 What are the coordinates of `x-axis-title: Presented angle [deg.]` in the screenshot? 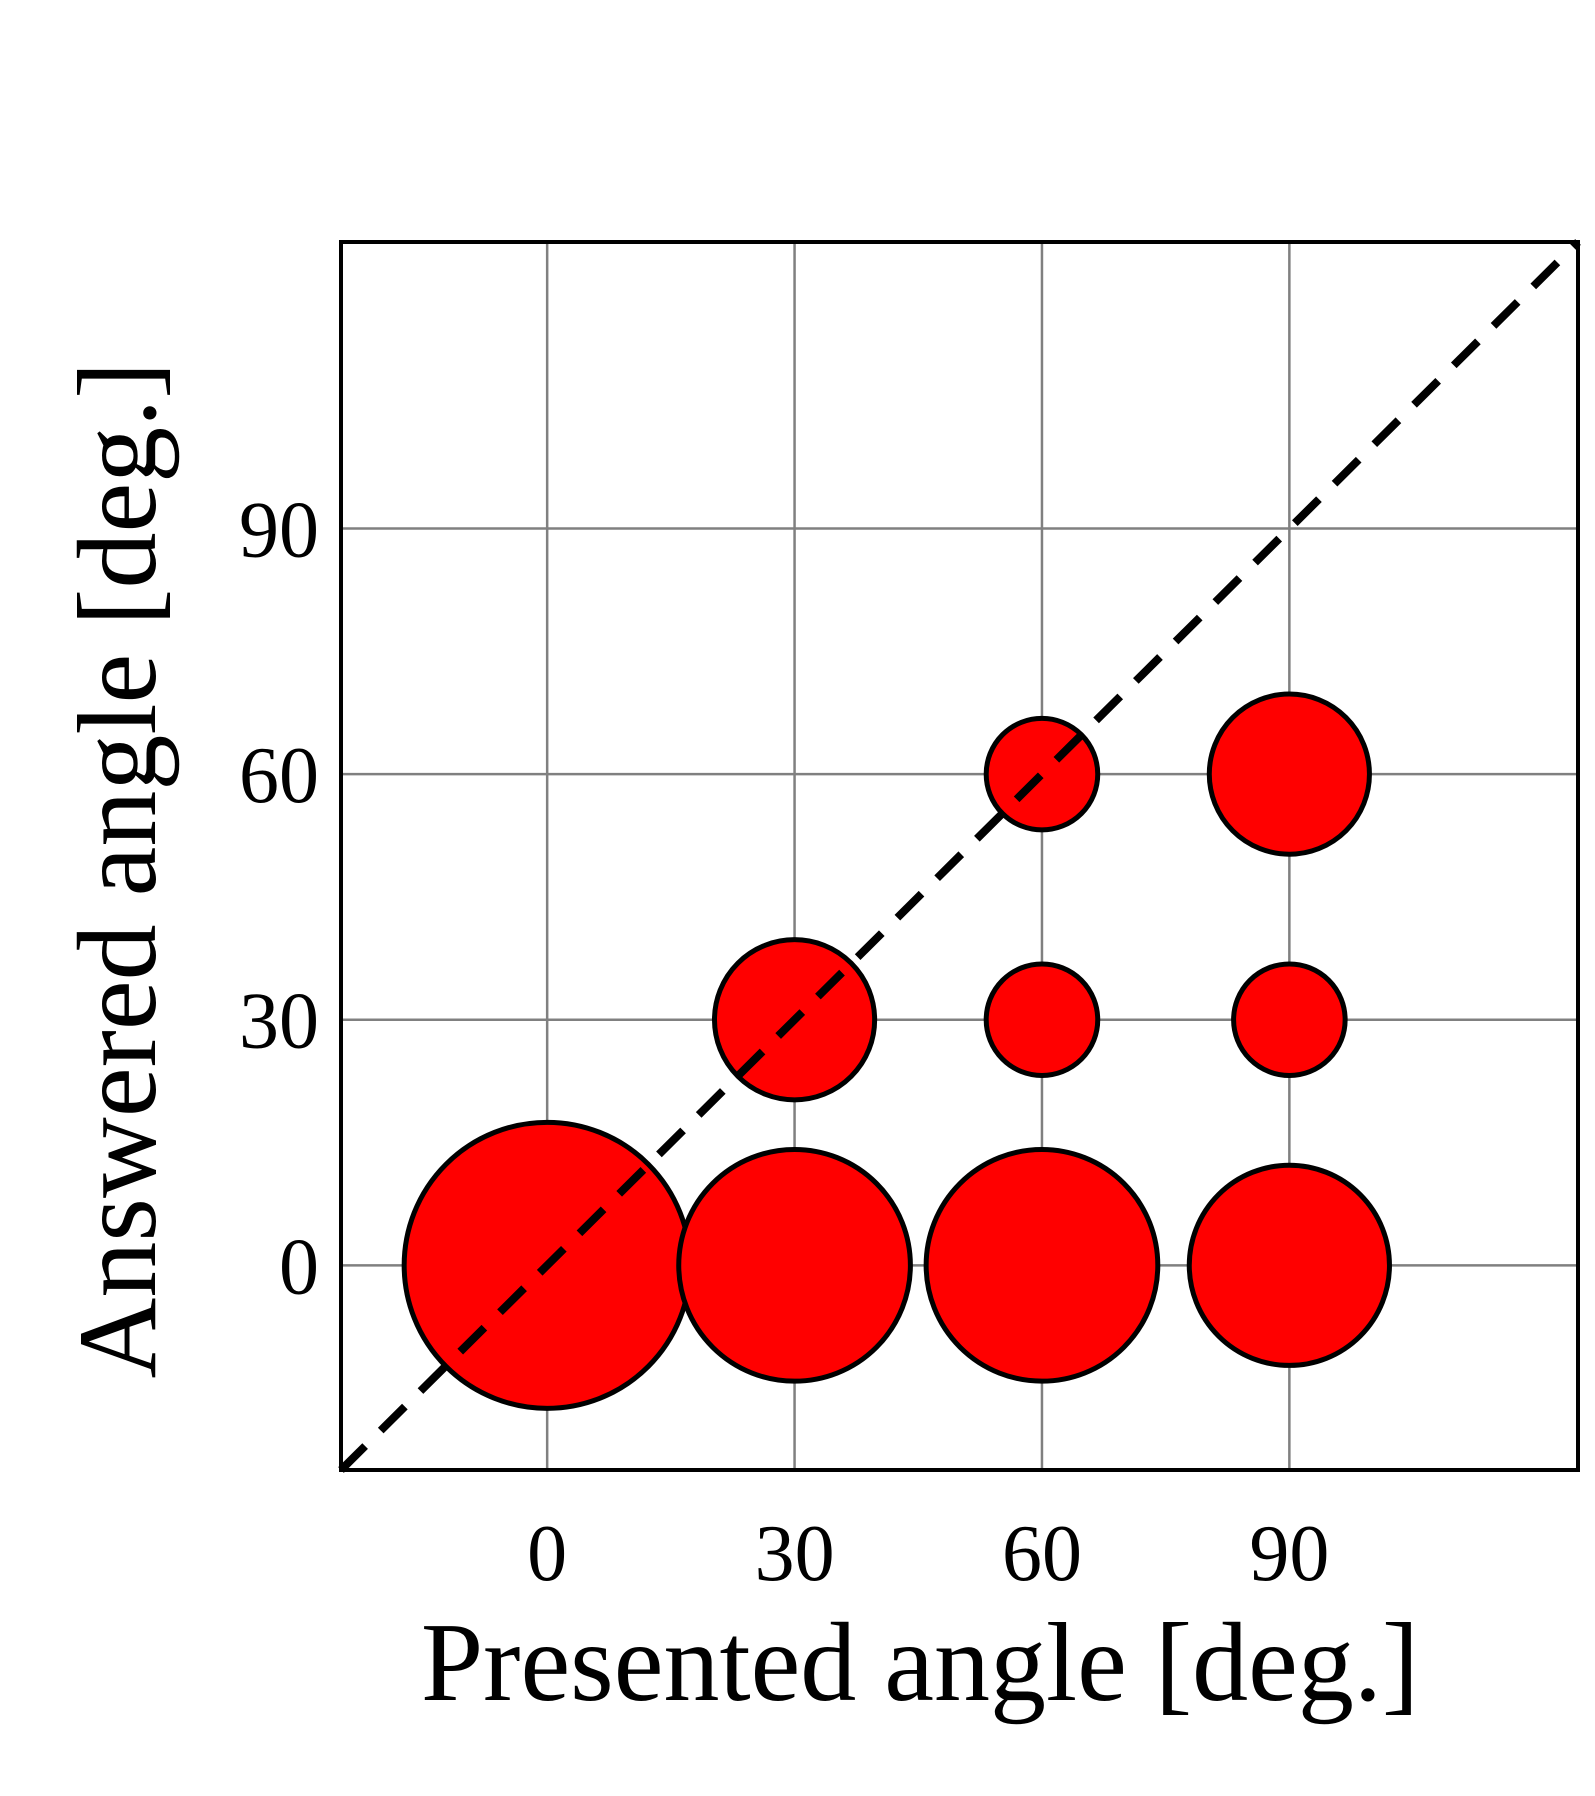 It's located at (920, 1663).